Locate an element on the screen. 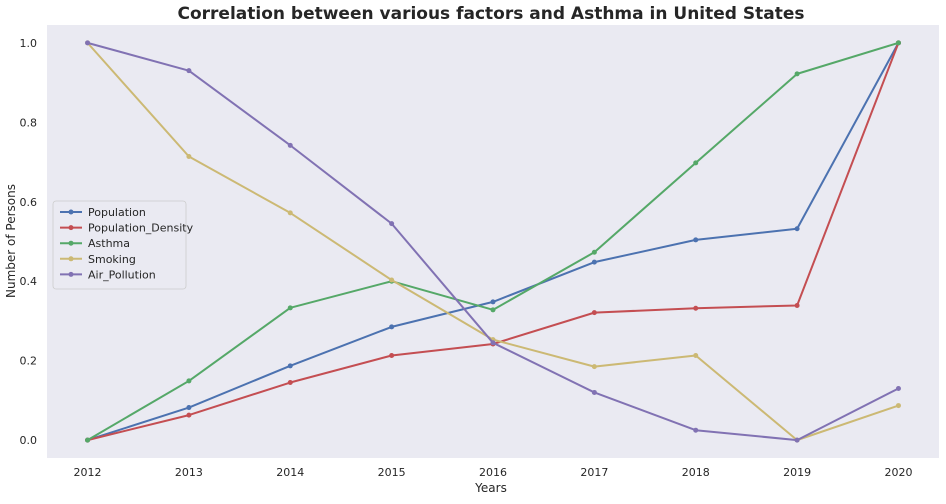 The image size is (946, 504). legend-label-population: Population is located at coordinates (117, 212).